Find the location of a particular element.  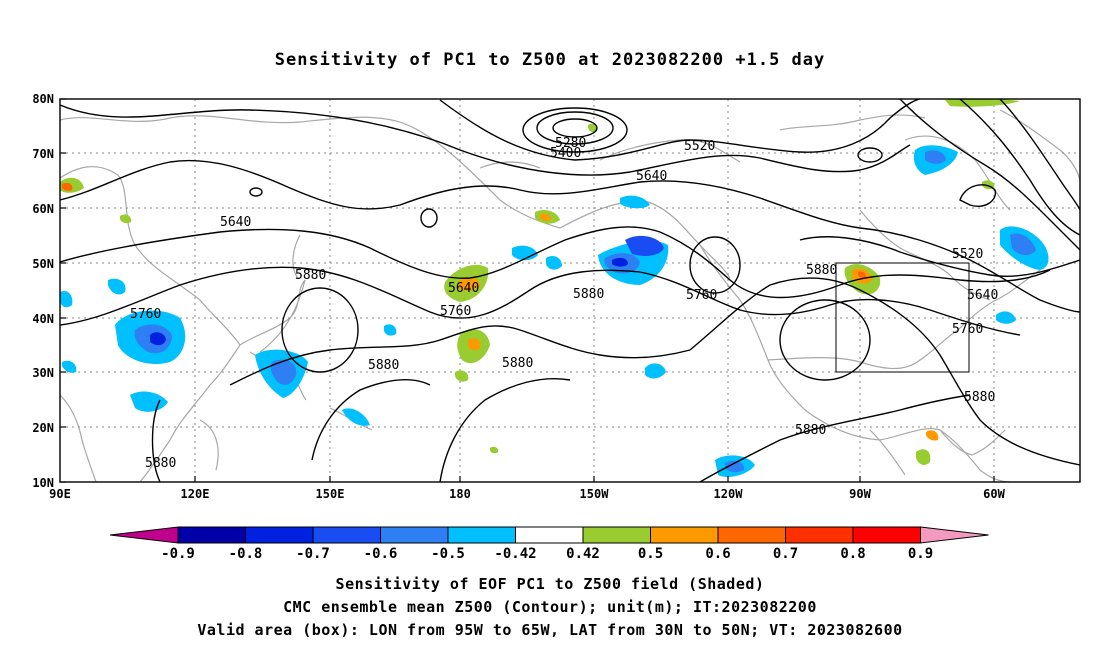

colorbar-tick-label: -0.8 is located at coordinates (246, 554).